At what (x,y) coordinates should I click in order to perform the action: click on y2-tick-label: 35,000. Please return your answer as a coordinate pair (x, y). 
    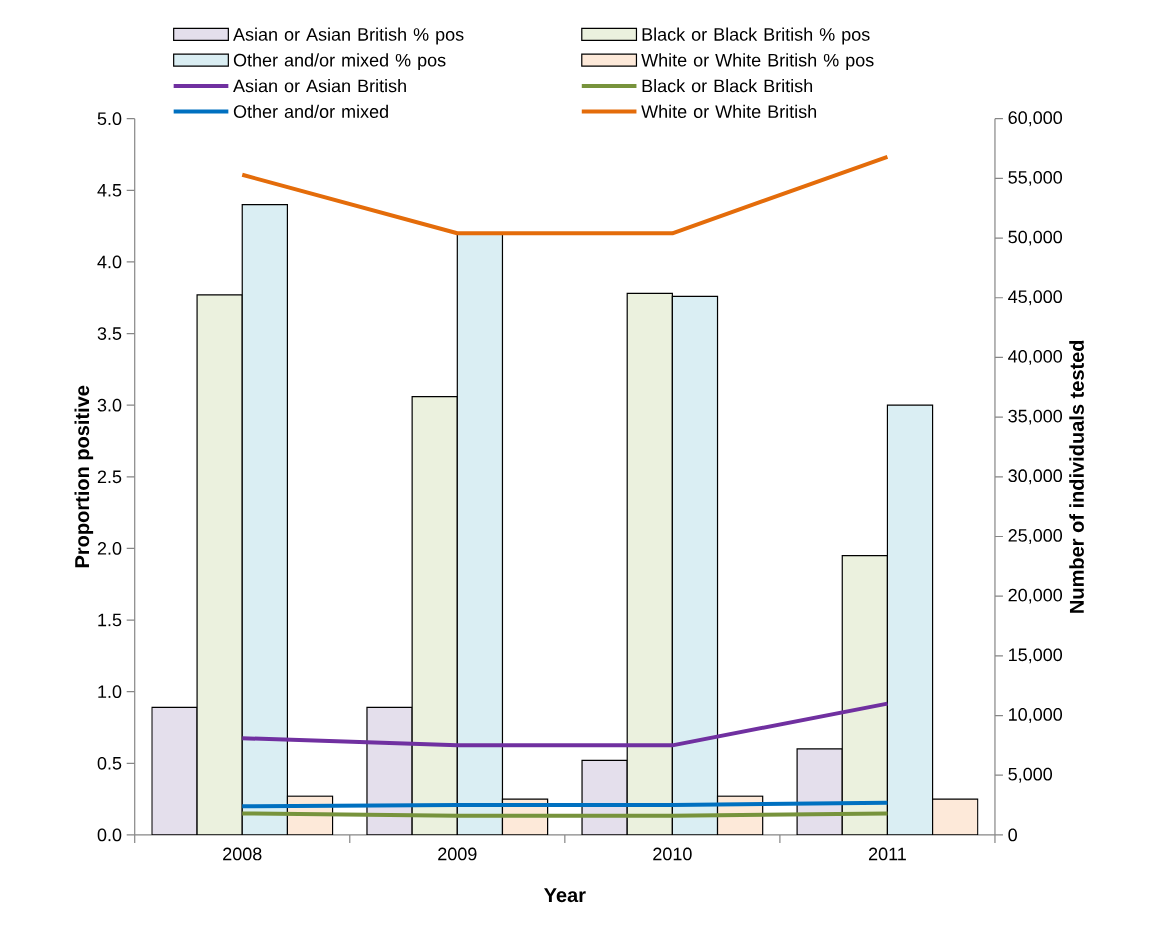
    Looking at the image, I should click on (1035, 417).